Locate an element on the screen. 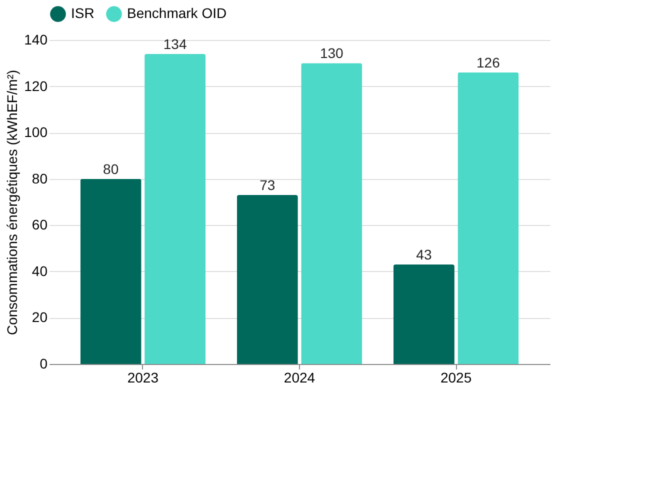  data-label: 80 is located at coordinates (111, 168).